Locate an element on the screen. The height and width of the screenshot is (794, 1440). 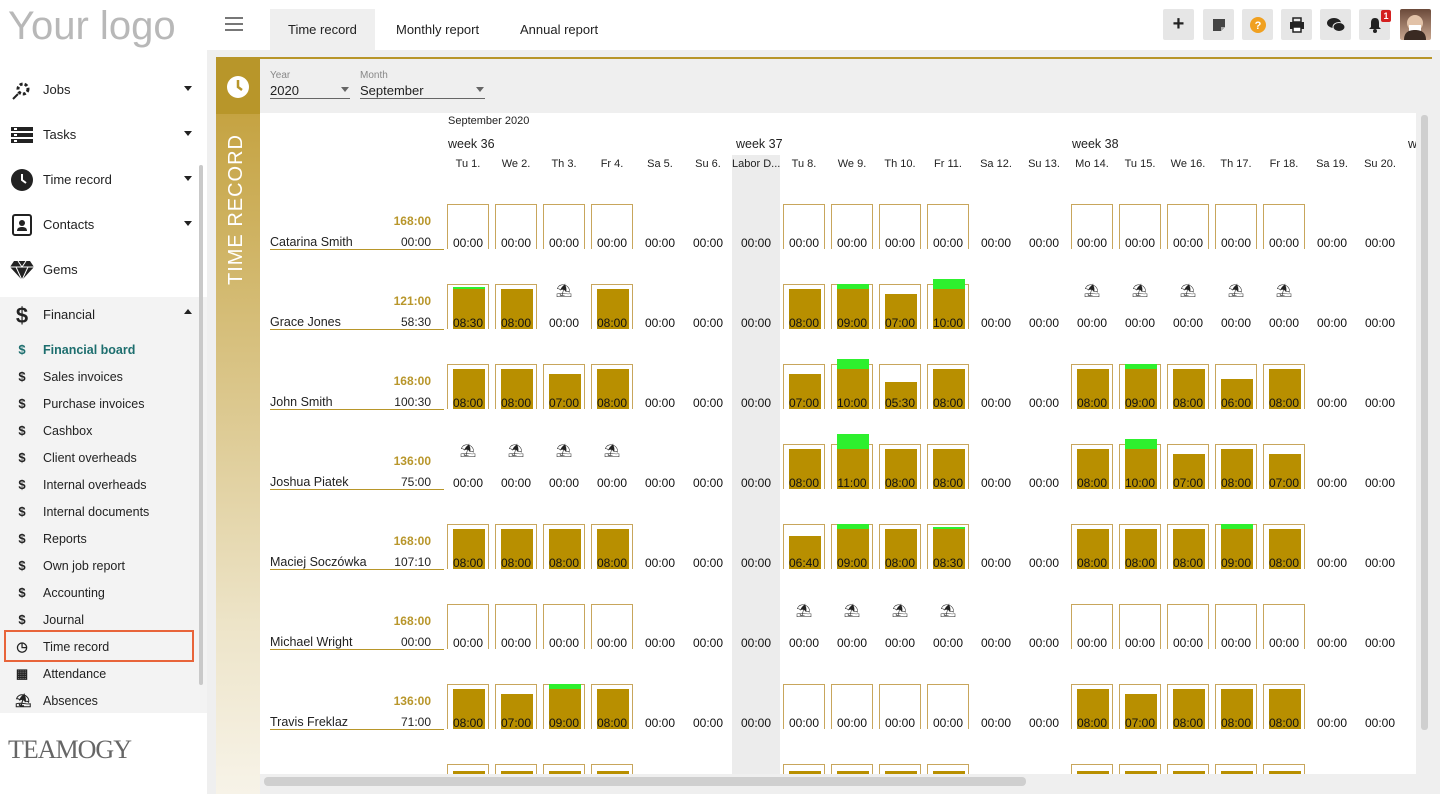
hamburger-icon is located at coordinates (234, 24).